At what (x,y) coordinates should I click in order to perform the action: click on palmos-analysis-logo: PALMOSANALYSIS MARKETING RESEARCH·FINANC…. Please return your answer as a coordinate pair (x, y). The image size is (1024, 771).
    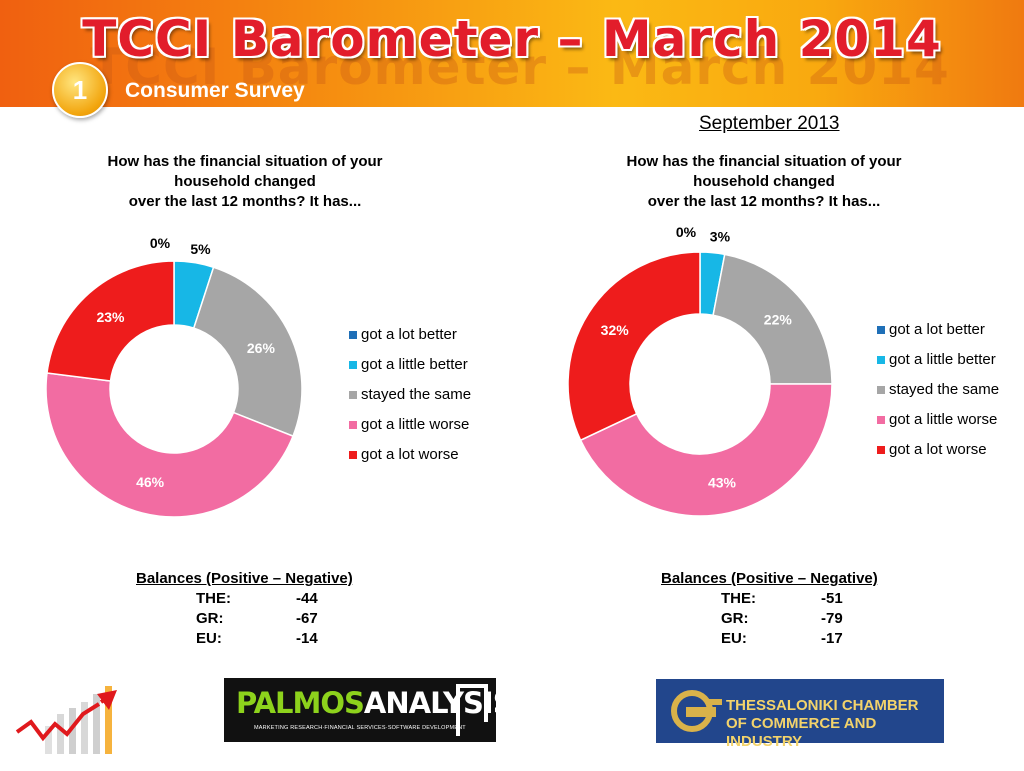
    Looking at the image, I should click on (369, 710).